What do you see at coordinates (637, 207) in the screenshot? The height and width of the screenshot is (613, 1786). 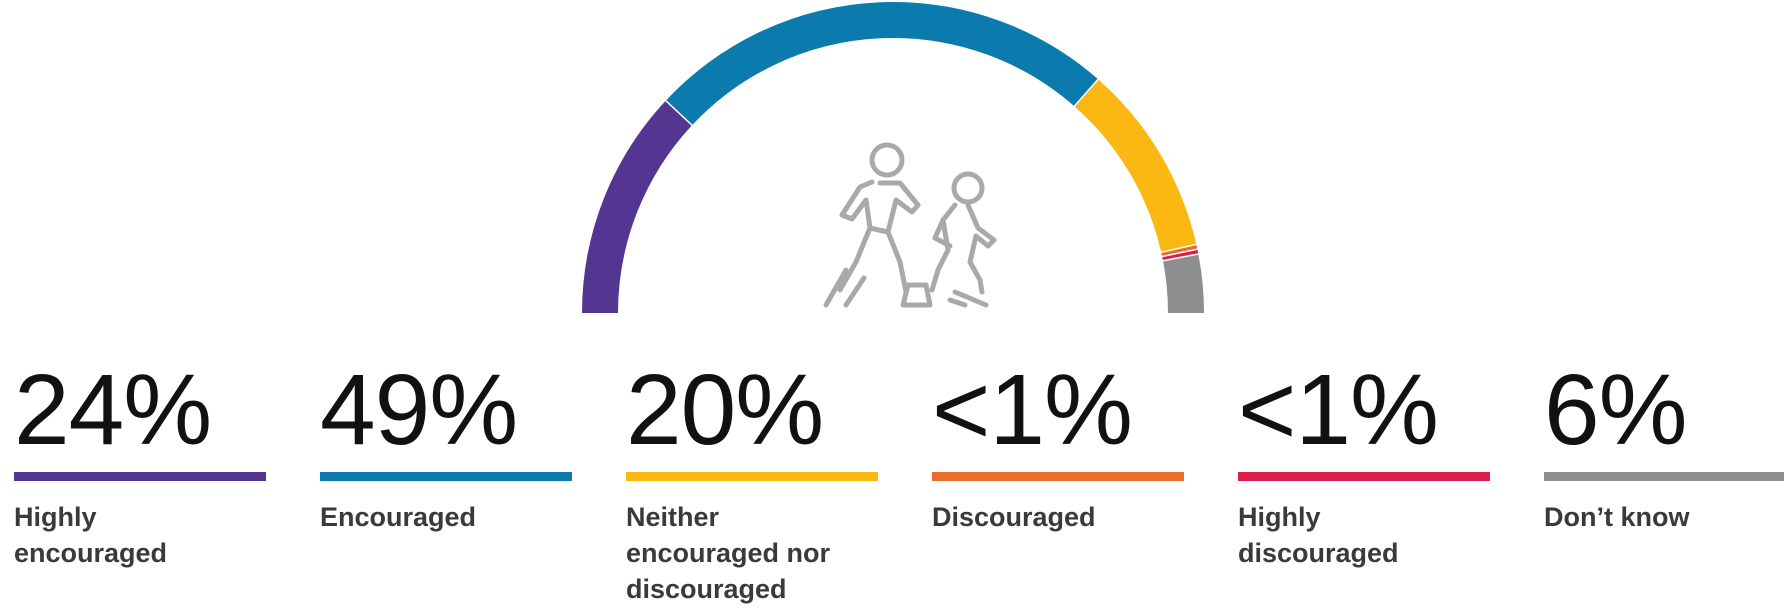 I see `arc-segment-highly-encouraged` at bounding box center [637, 207].